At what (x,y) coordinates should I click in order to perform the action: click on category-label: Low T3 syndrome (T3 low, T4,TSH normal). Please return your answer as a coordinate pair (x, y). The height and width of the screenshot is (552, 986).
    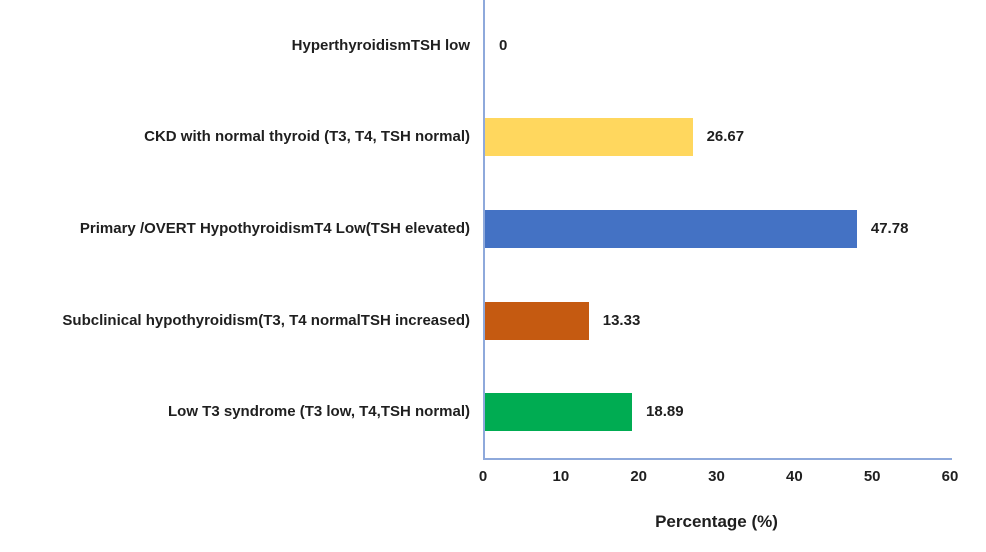
    Looking at the image, I should click on (319, 412).